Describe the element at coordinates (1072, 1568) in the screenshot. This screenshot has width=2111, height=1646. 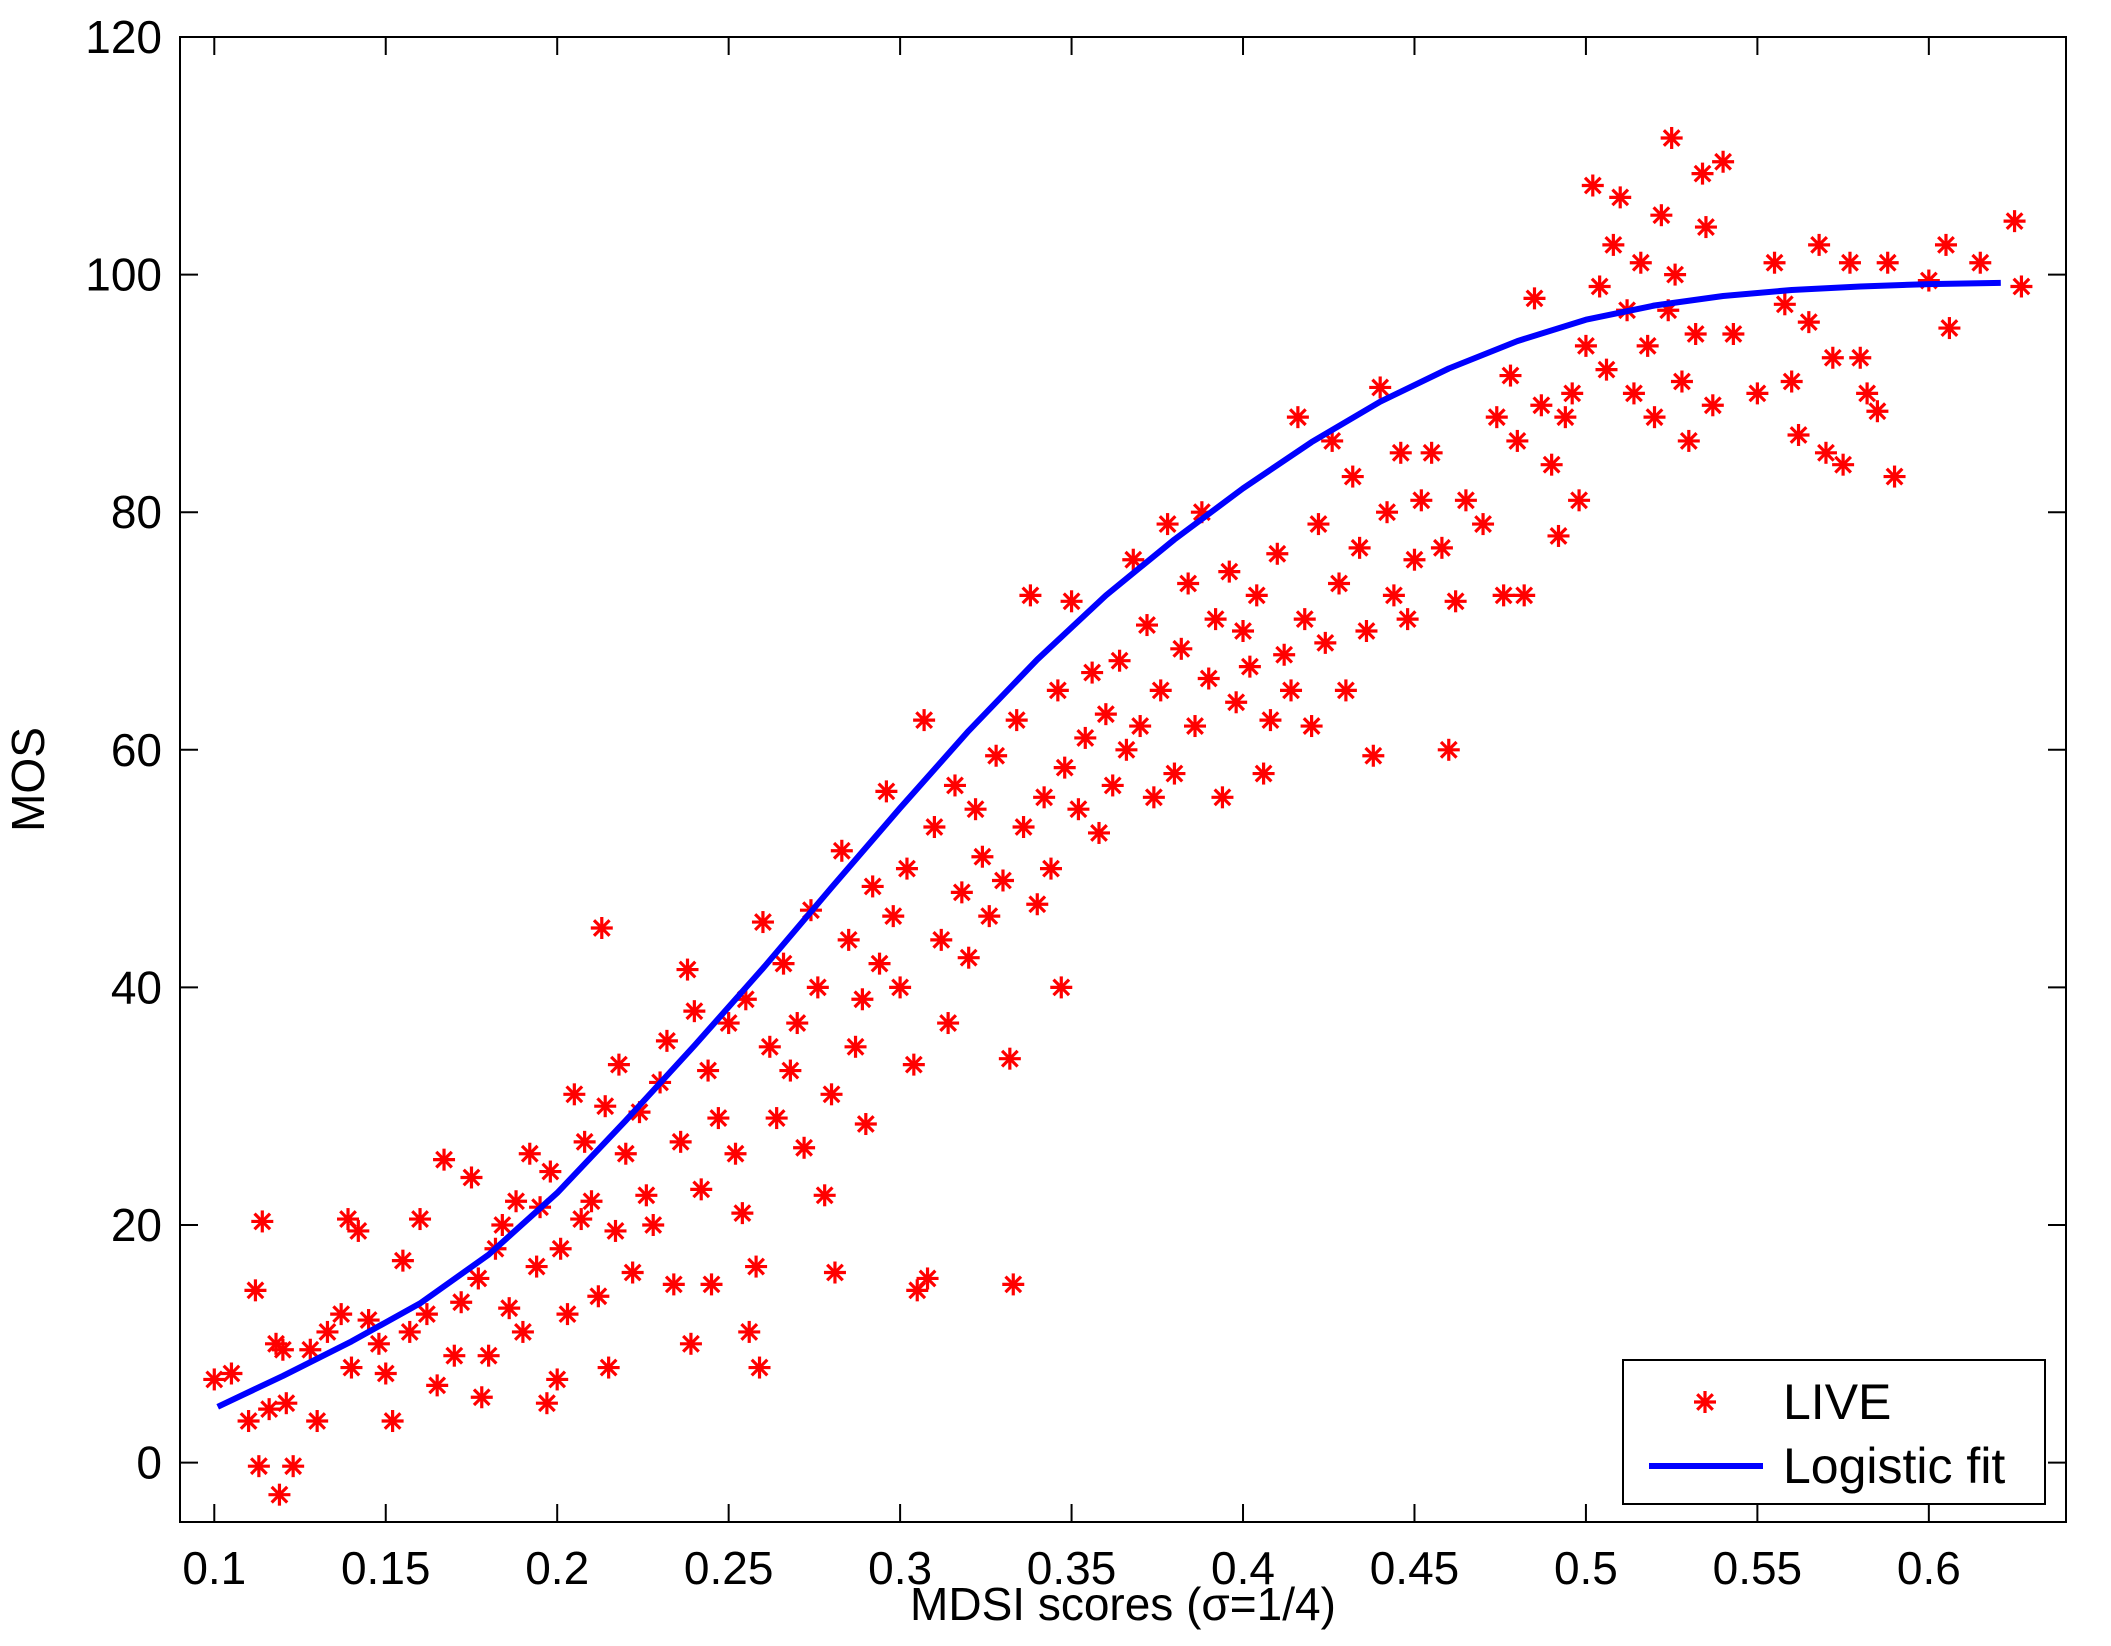
I see `x-tick-label: 0.35` at that location.